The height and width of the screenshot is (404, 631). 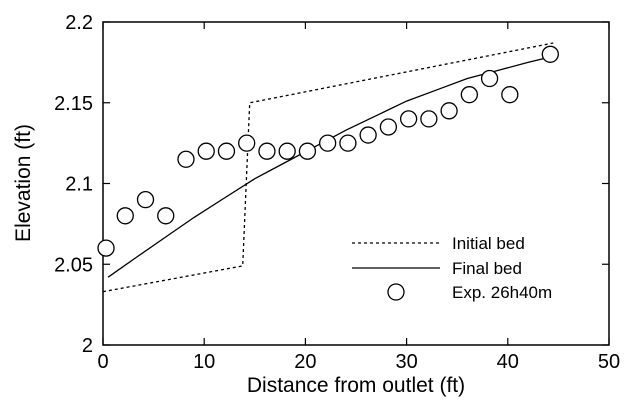 I want to click on x-axis-label: Distance from outlet (ft), so click(x=356, y=385).